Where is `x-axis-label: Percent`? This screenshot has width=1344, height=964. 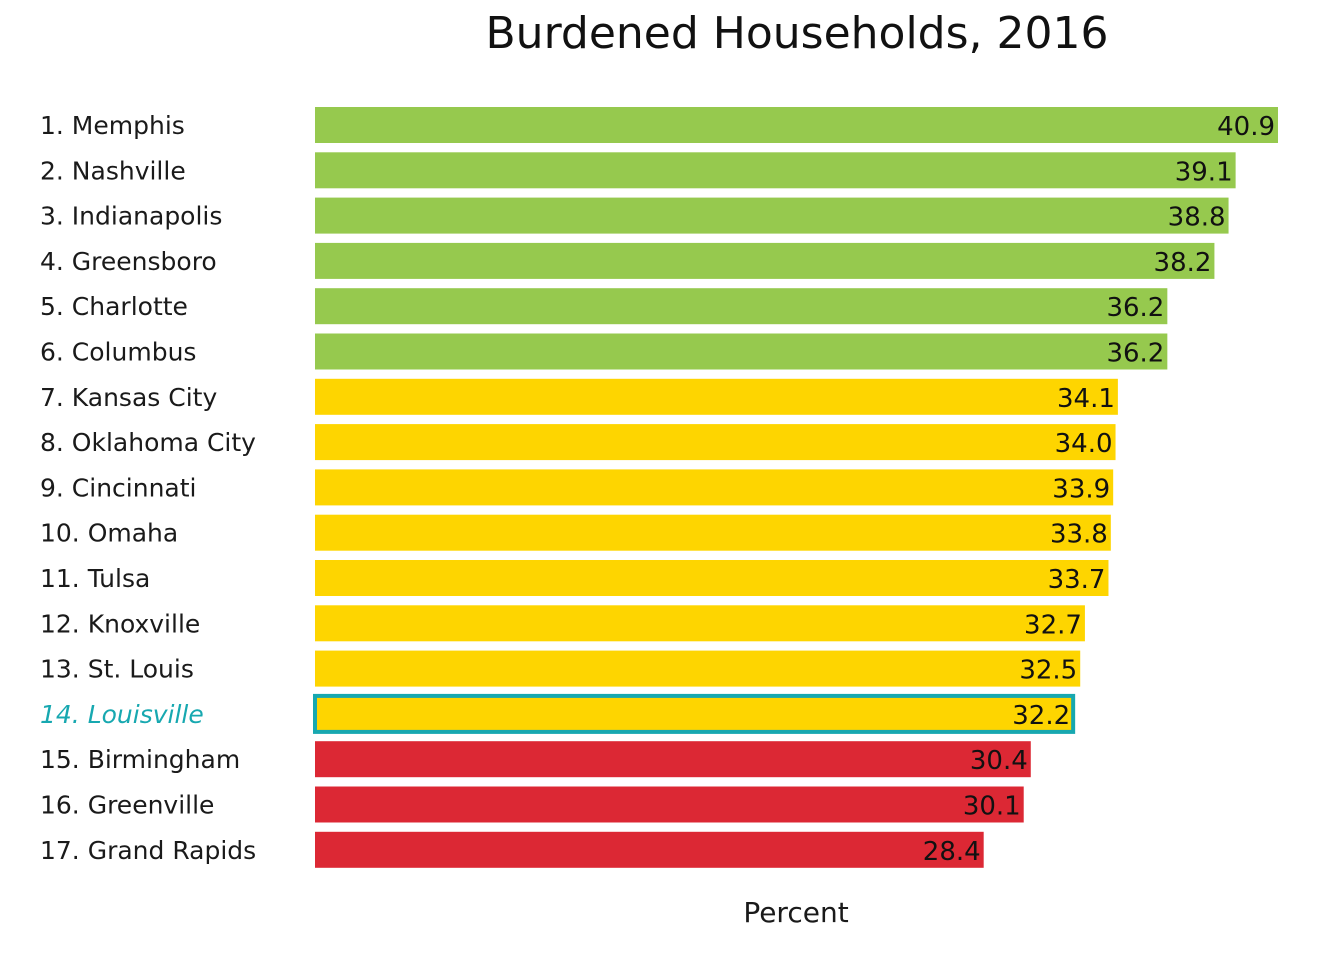 x-axis-label: Percent is located at coordinates (795, 912).